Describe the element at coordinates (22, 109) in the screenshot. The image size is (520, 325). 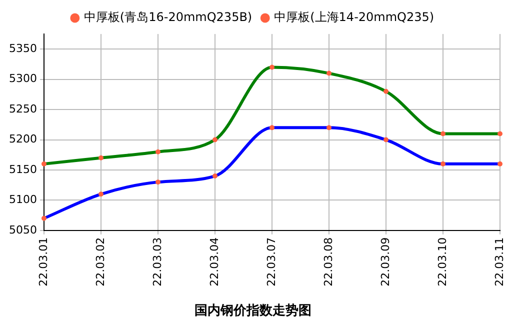
I see `y-tick-label: 5250` at that location.